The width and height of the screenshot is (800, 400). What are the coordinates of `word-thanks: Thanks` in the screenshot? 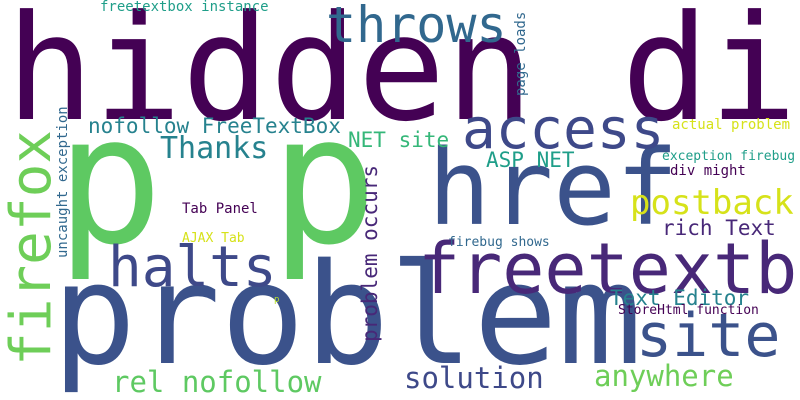 It's located at (214, 148).